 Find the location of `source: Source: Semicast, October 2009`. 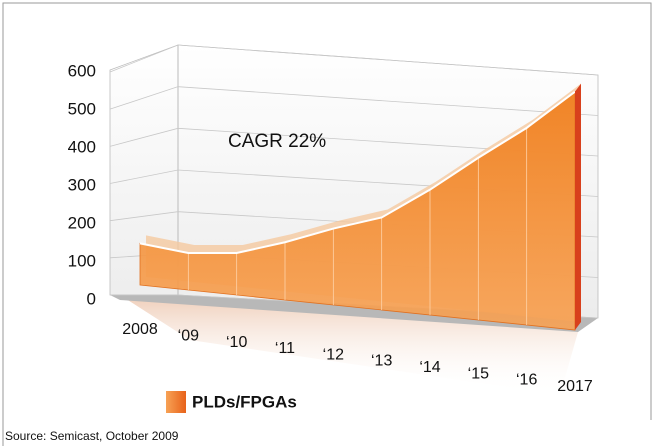

source: Source: Semicast, October 2009 is located at coordinates (92, 436).